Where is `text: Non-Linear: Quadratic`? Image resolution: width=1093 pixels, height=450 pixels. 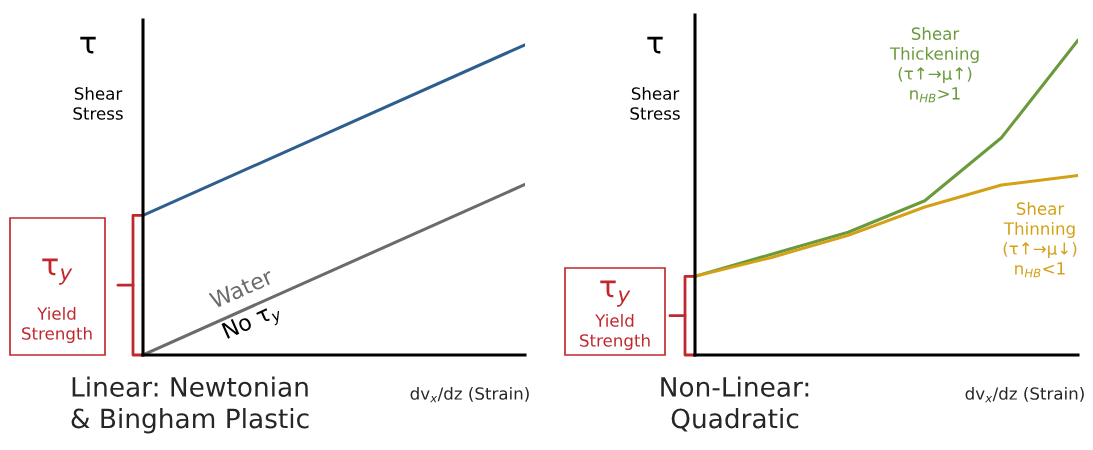
text: Non-Linear: Quadratic is located at coordinates (735, 404).